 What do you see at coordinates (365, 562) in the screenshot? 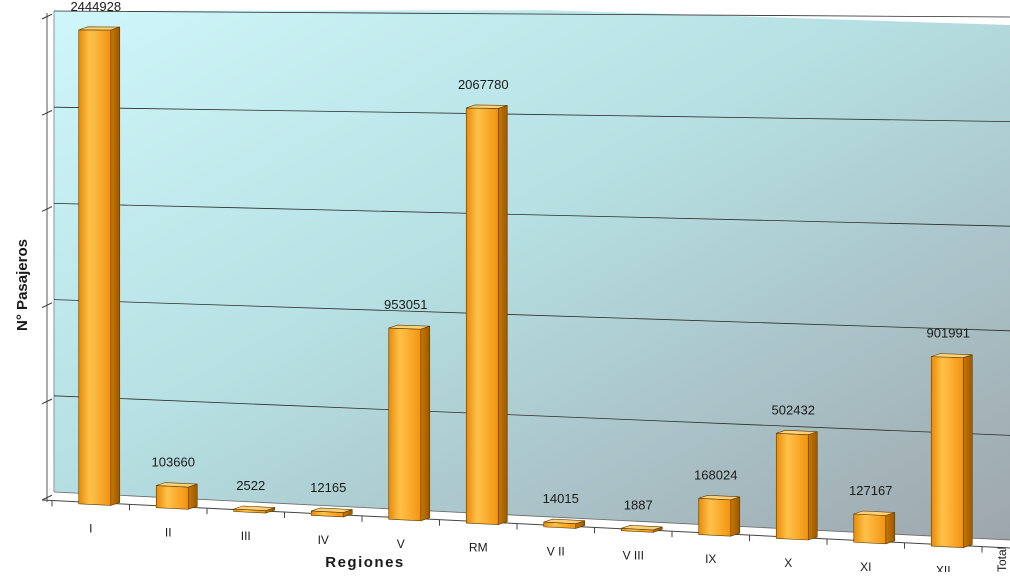
I see `x-axis-title: Regiones` at bounding box center [365, 562].